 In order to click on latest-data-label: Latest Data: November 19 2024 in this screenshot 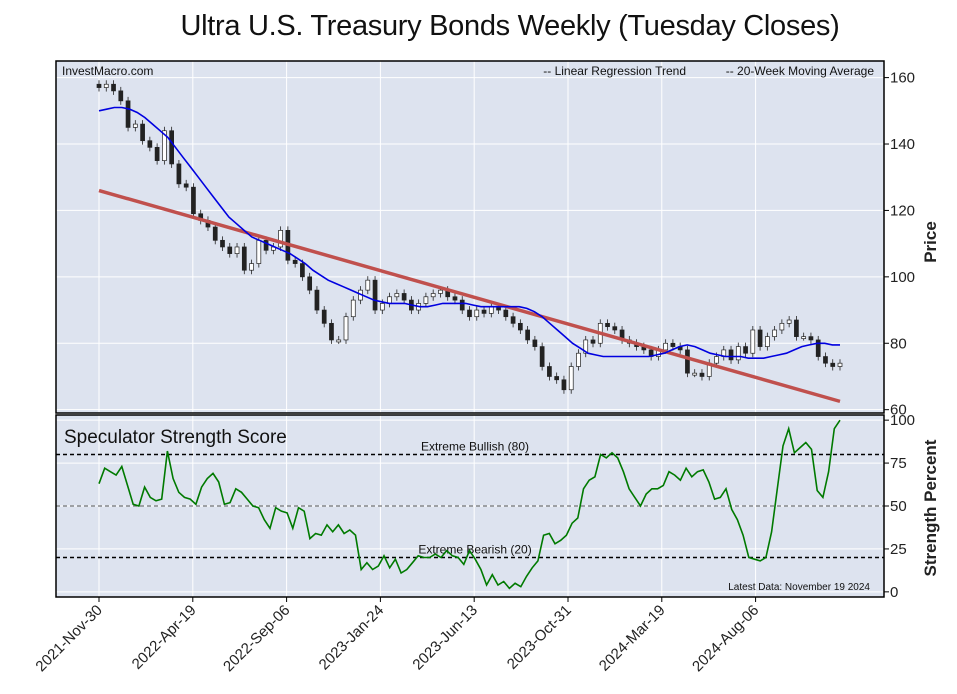, I will do `click(799, 587)`.